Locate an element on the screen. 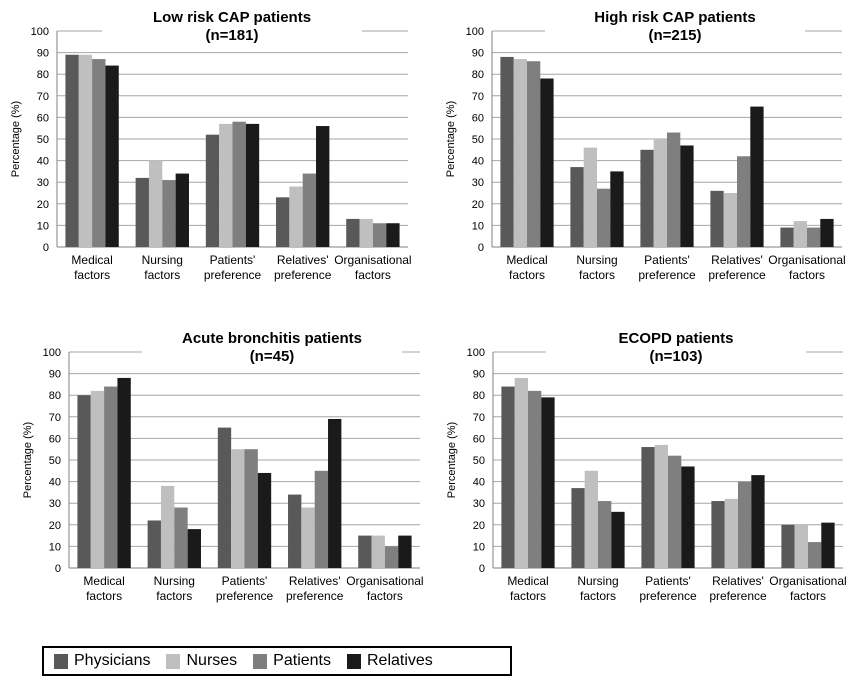 The width and height of the screenshot is (850, 678). chart-subtitle: (n=45) is located at coordinates (272, 356).